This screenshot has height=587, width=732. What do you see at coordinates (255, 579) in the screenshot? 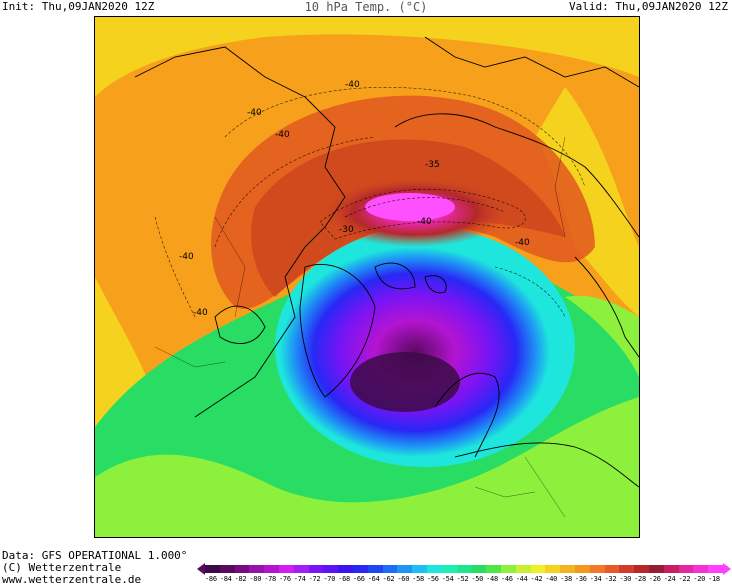
I see `scale-tick-label: -80` at bounding box center [255, 579].